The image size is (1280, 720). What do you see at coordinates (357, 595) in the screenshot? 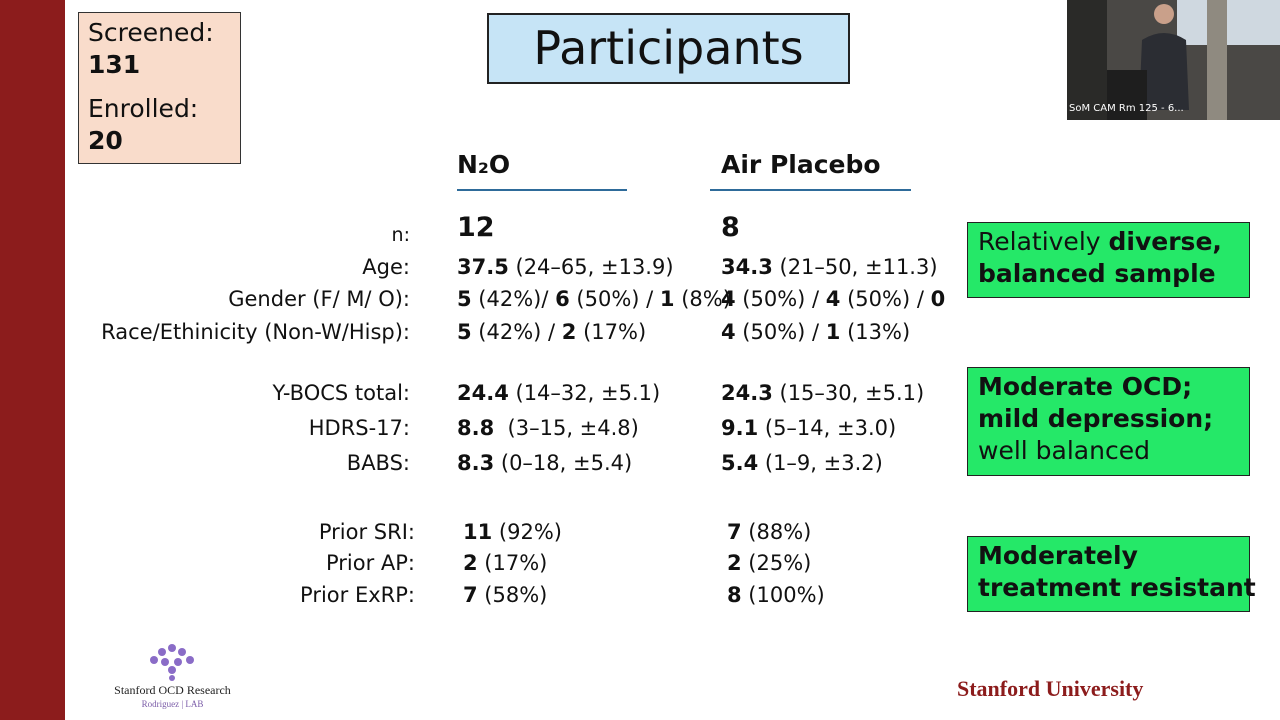
I see `row-label: Prior ExRP:` at bounding box center [357, 595].